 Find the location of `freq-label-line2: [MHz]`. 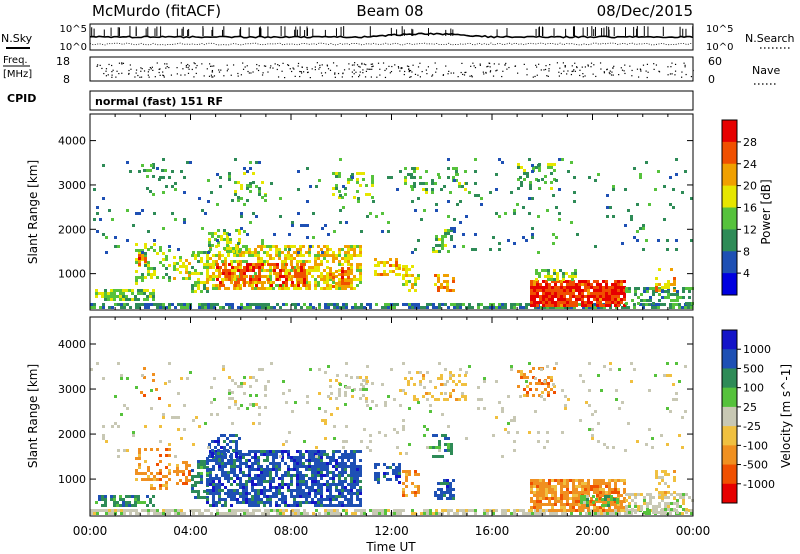

freq-label-line2: [MHz] is located at coordinates (17, 74).